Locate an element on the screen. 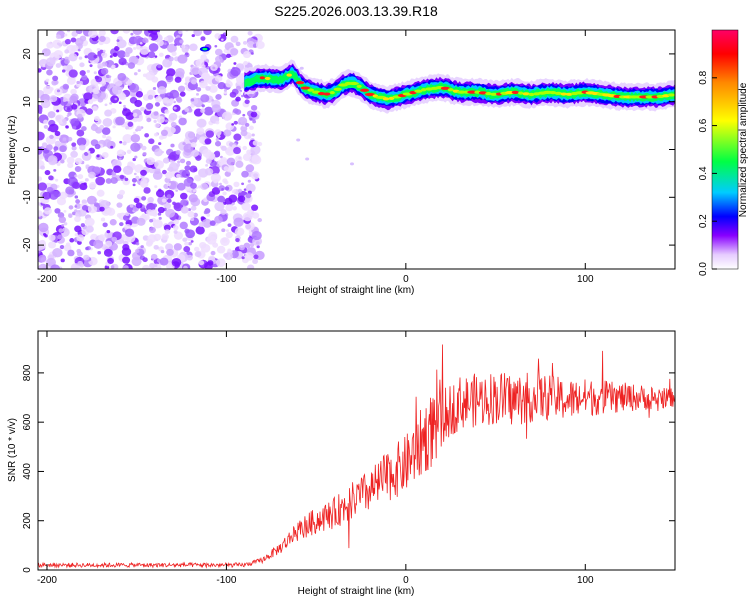 The width and height of the screenshot is (750, 600). colorbar-tick-label: 0.4 is located at coordinates (703, 173).